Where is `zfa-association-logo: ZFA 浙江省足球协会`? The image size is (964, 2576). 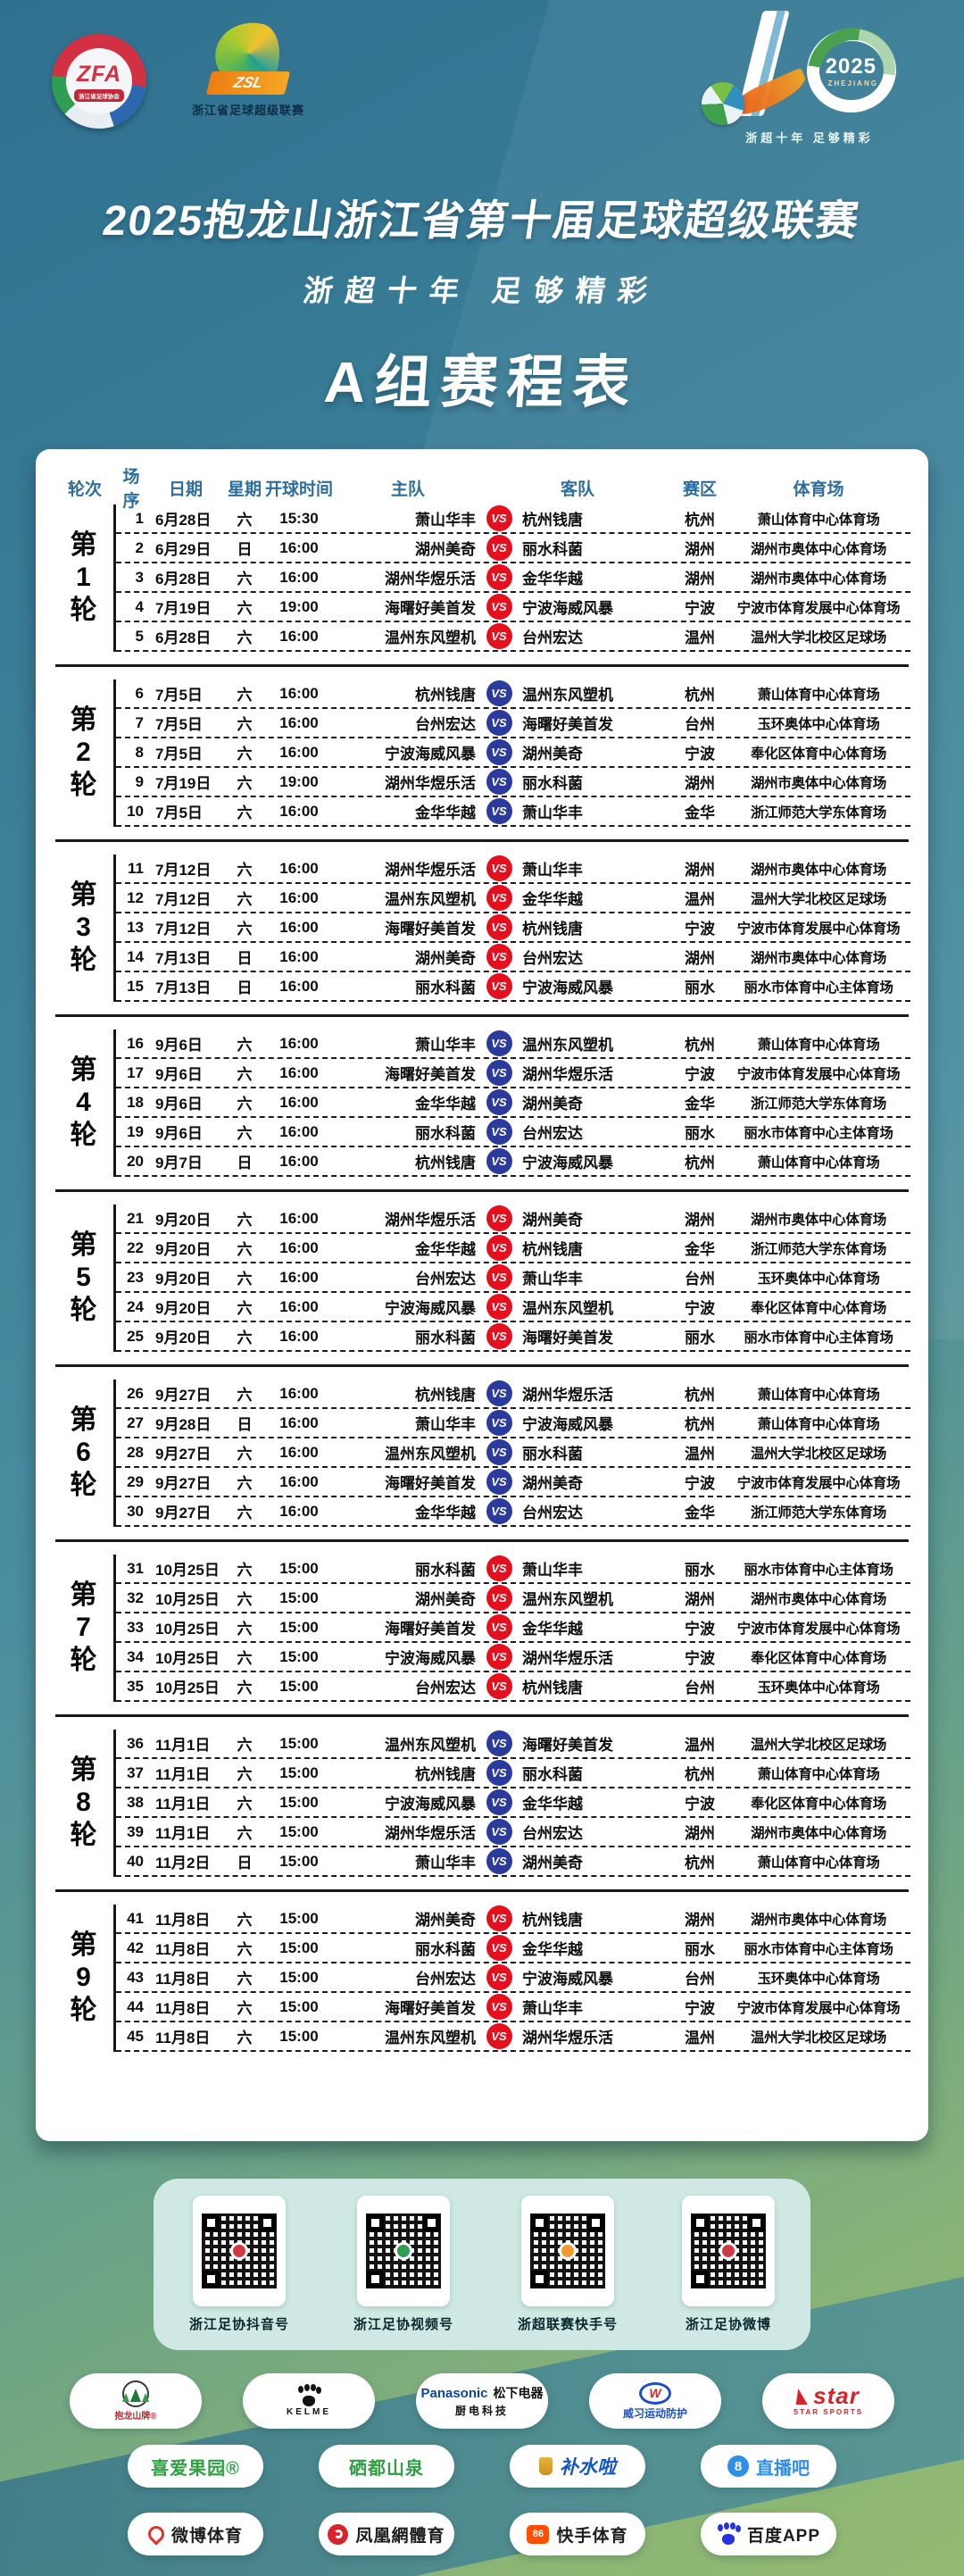
zfa-association-logo: ZFA 浙江省足球协会 is located at coordinates (99, 81).